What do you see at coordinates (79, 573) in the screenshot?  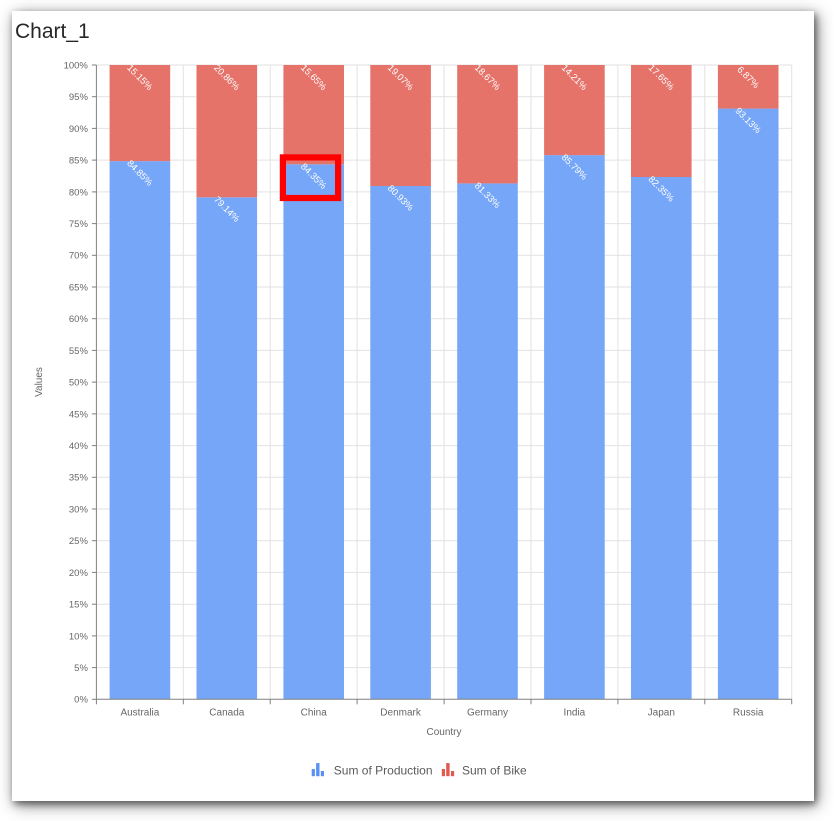 I see `svg-text: 20%` at bounding box center [79, 573].